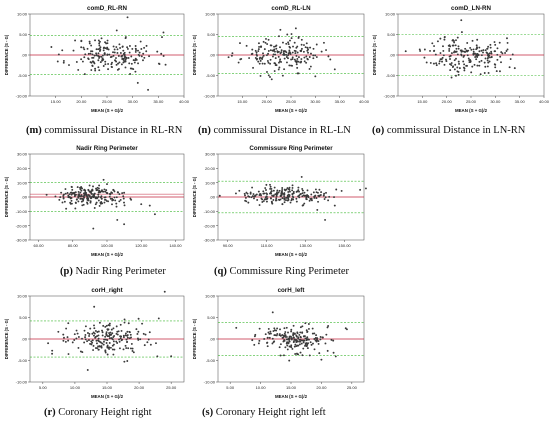 Image resolution: width=550 pixels, height=424 pixels. What do you see at coordinates (455, 130) in the screenshot?
I see `caption-text-o: commissural Distance in LN-RN` at bounding box center [455, 130].